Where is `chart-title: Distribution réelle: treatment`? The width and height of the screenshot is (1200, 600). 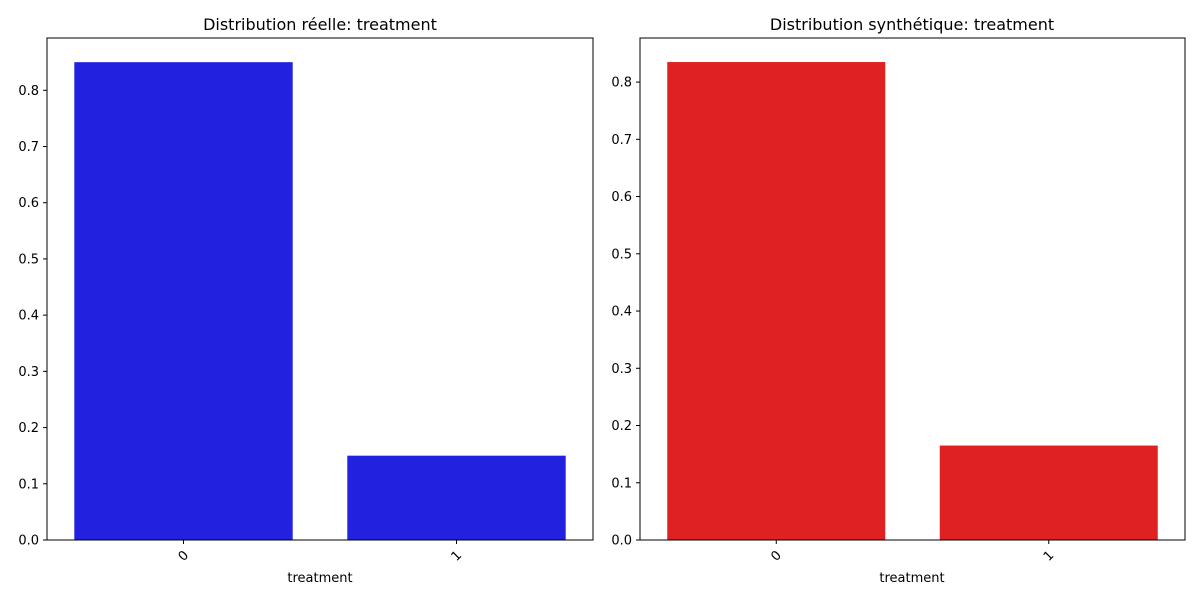 chart-title: Distribution réelle: treatment is located at coordinates (320, 24).